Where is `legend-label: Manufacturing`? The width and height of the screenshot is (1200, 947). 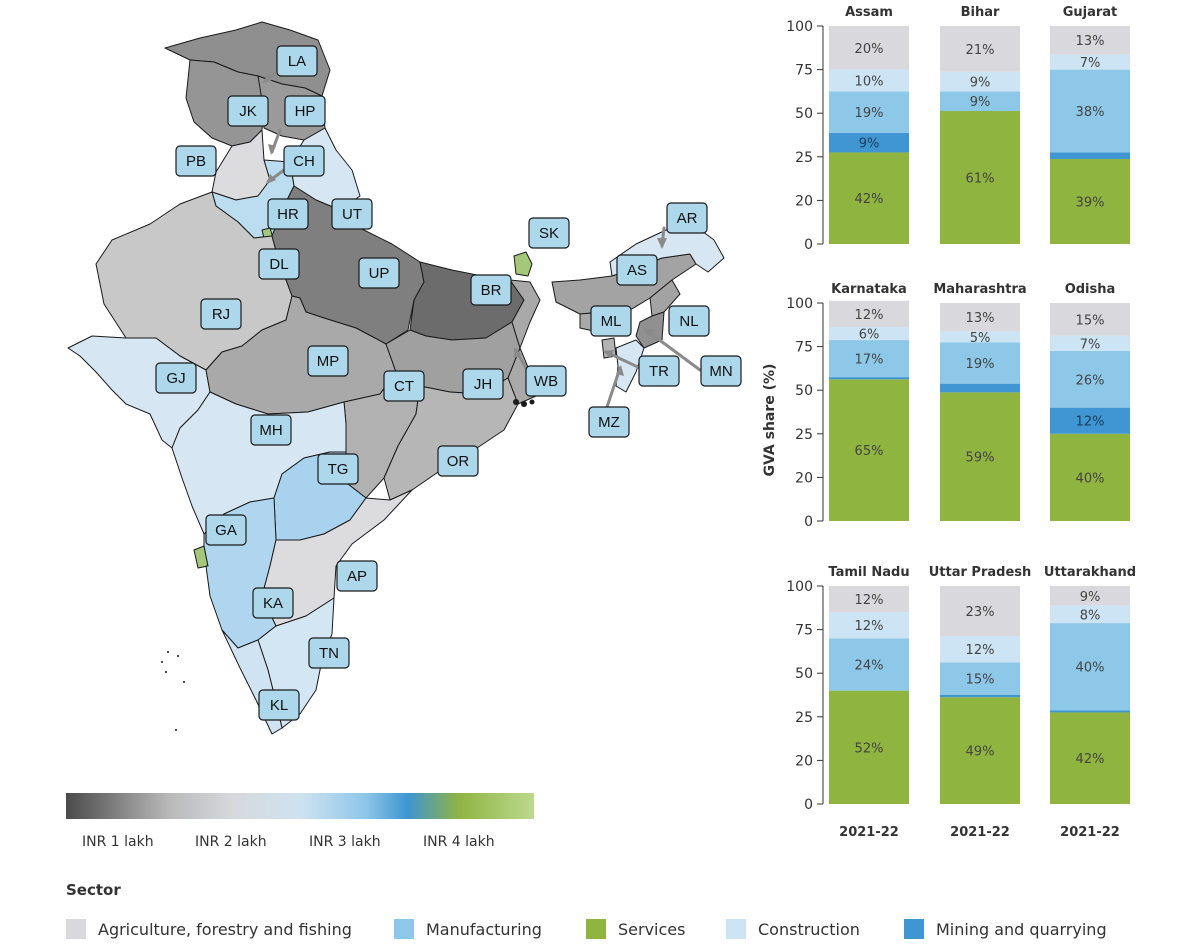 legend-label: Manufacturing is located at coordinates (484, 929).